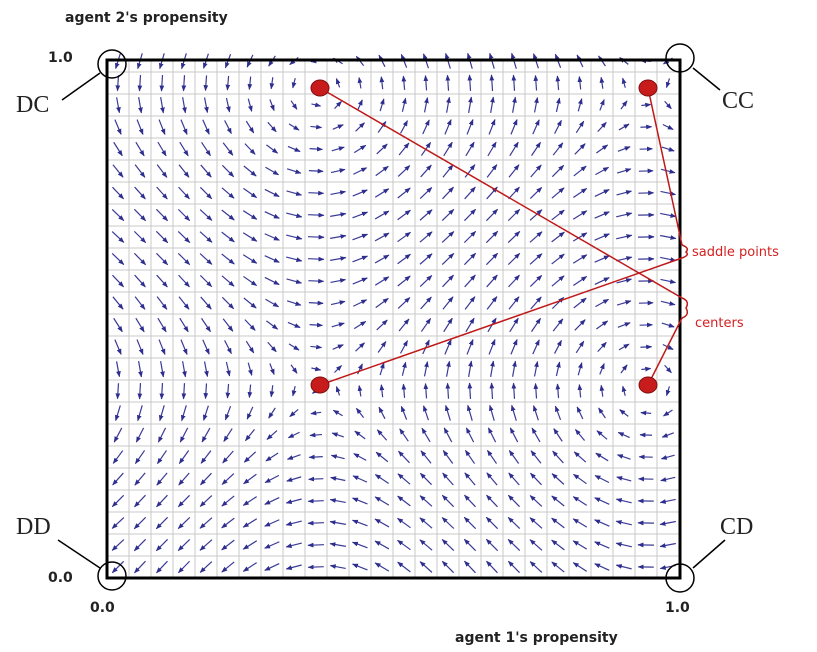 The image size is (817, 652). I want to click on annotation-line, so click(501, 193).